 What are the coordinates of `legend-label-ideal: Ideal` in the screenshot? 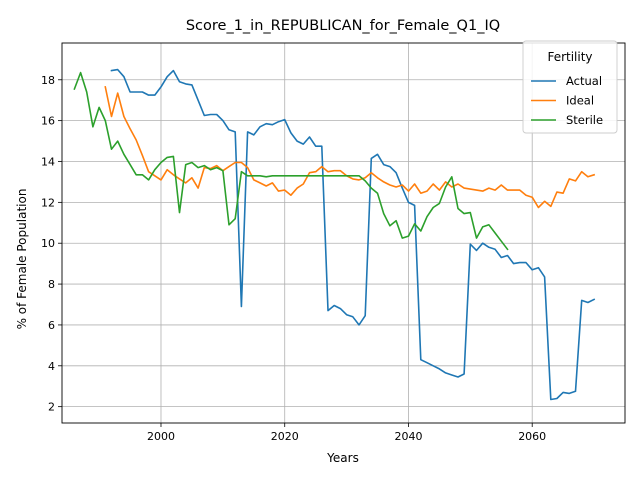 It's located at (580, 101).